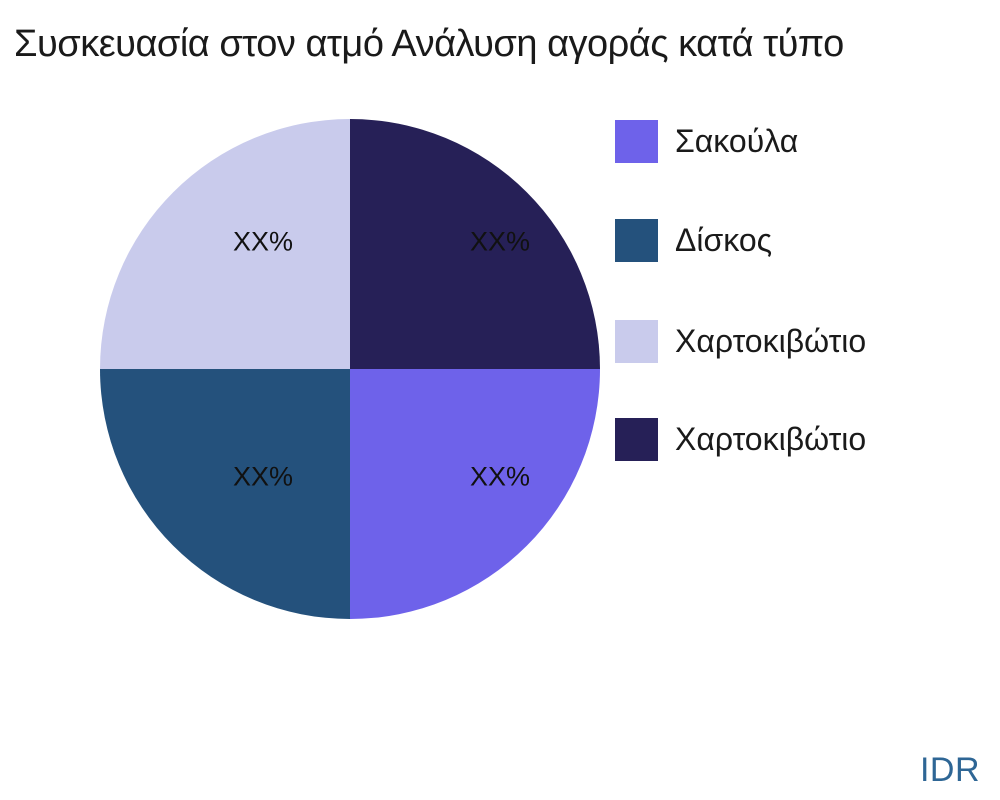 Image resolution: width=1000 pixels, height=800 pixels. I want to click on legend-label: Σακούλα, so click(737, 141).